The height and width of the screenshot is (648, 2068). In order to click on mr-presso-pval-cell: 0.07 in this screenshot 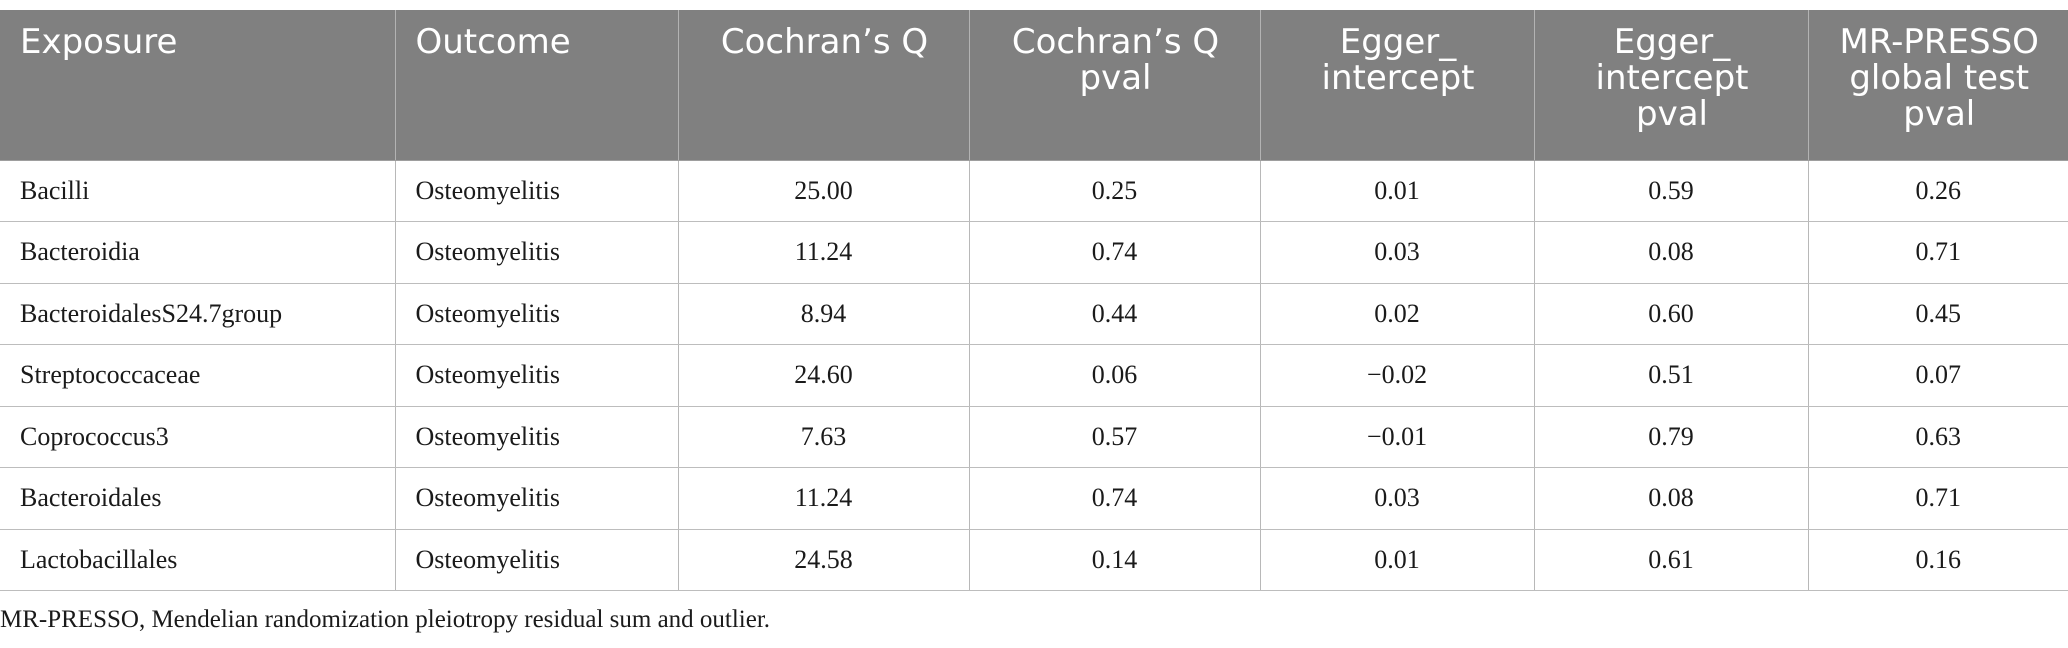, I will do `click(1938, 375)`.